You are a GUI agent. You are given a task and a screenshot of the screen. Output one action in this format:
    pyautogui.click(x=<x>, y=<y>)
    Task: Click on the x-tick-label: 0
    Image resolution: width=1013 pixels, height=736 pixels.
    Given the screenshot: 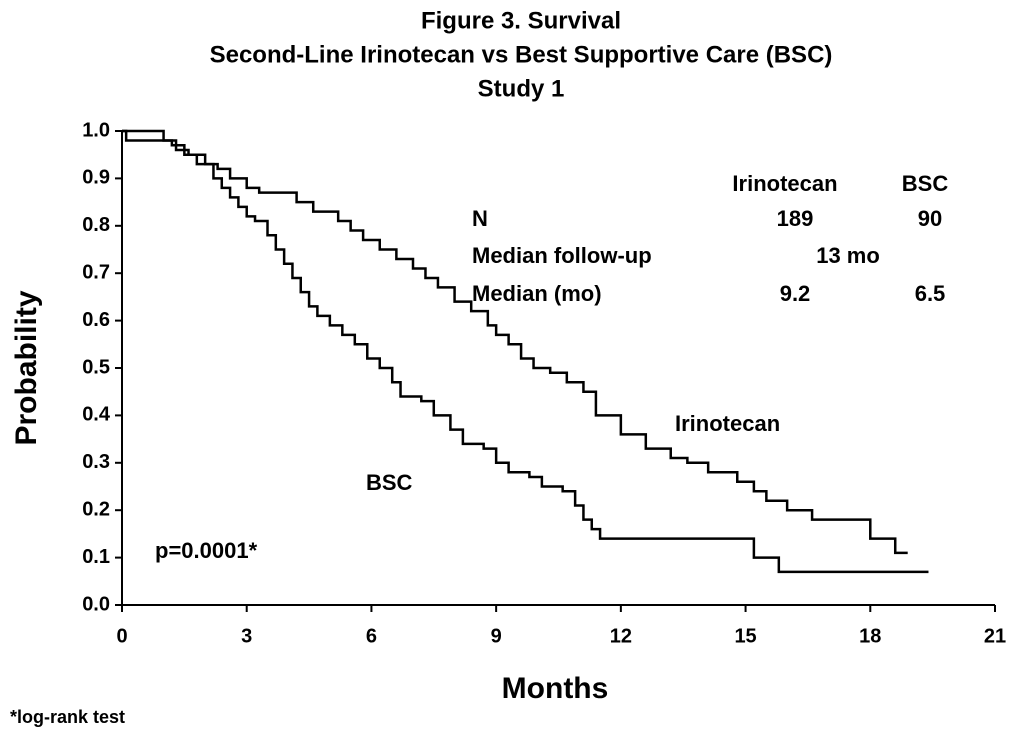 What is the action you would take?
    pyautogui.click(x=121, y=636)
    